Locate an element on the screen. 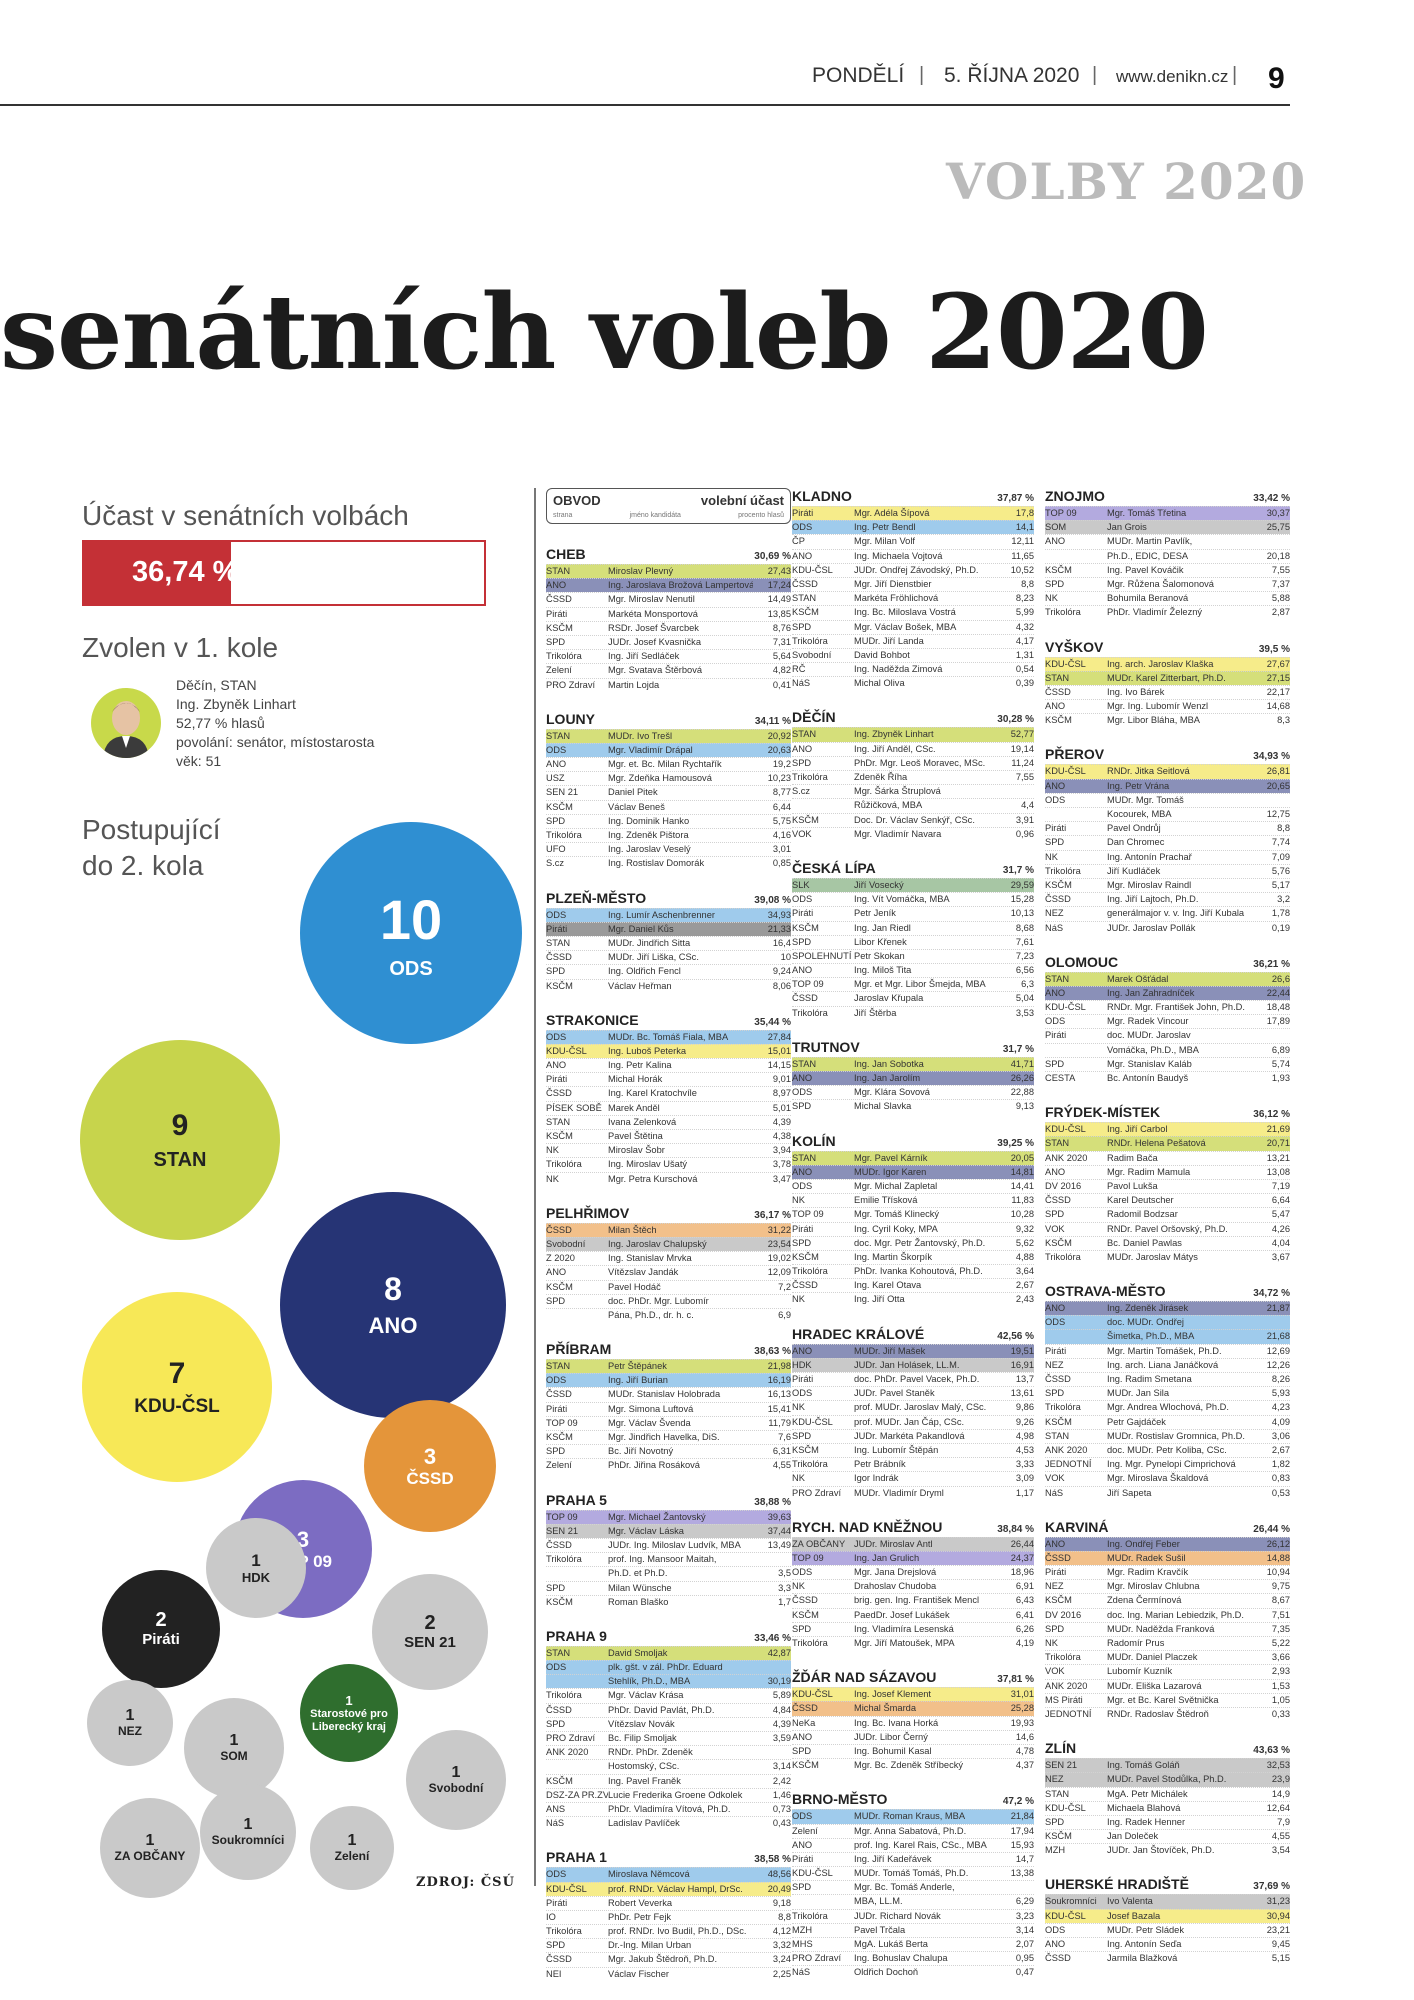 The image size is (1414, 2000). table-row: ČSSD MUDr. Jiří Liška, CSc. 10 is located at coordinates (668, 957).